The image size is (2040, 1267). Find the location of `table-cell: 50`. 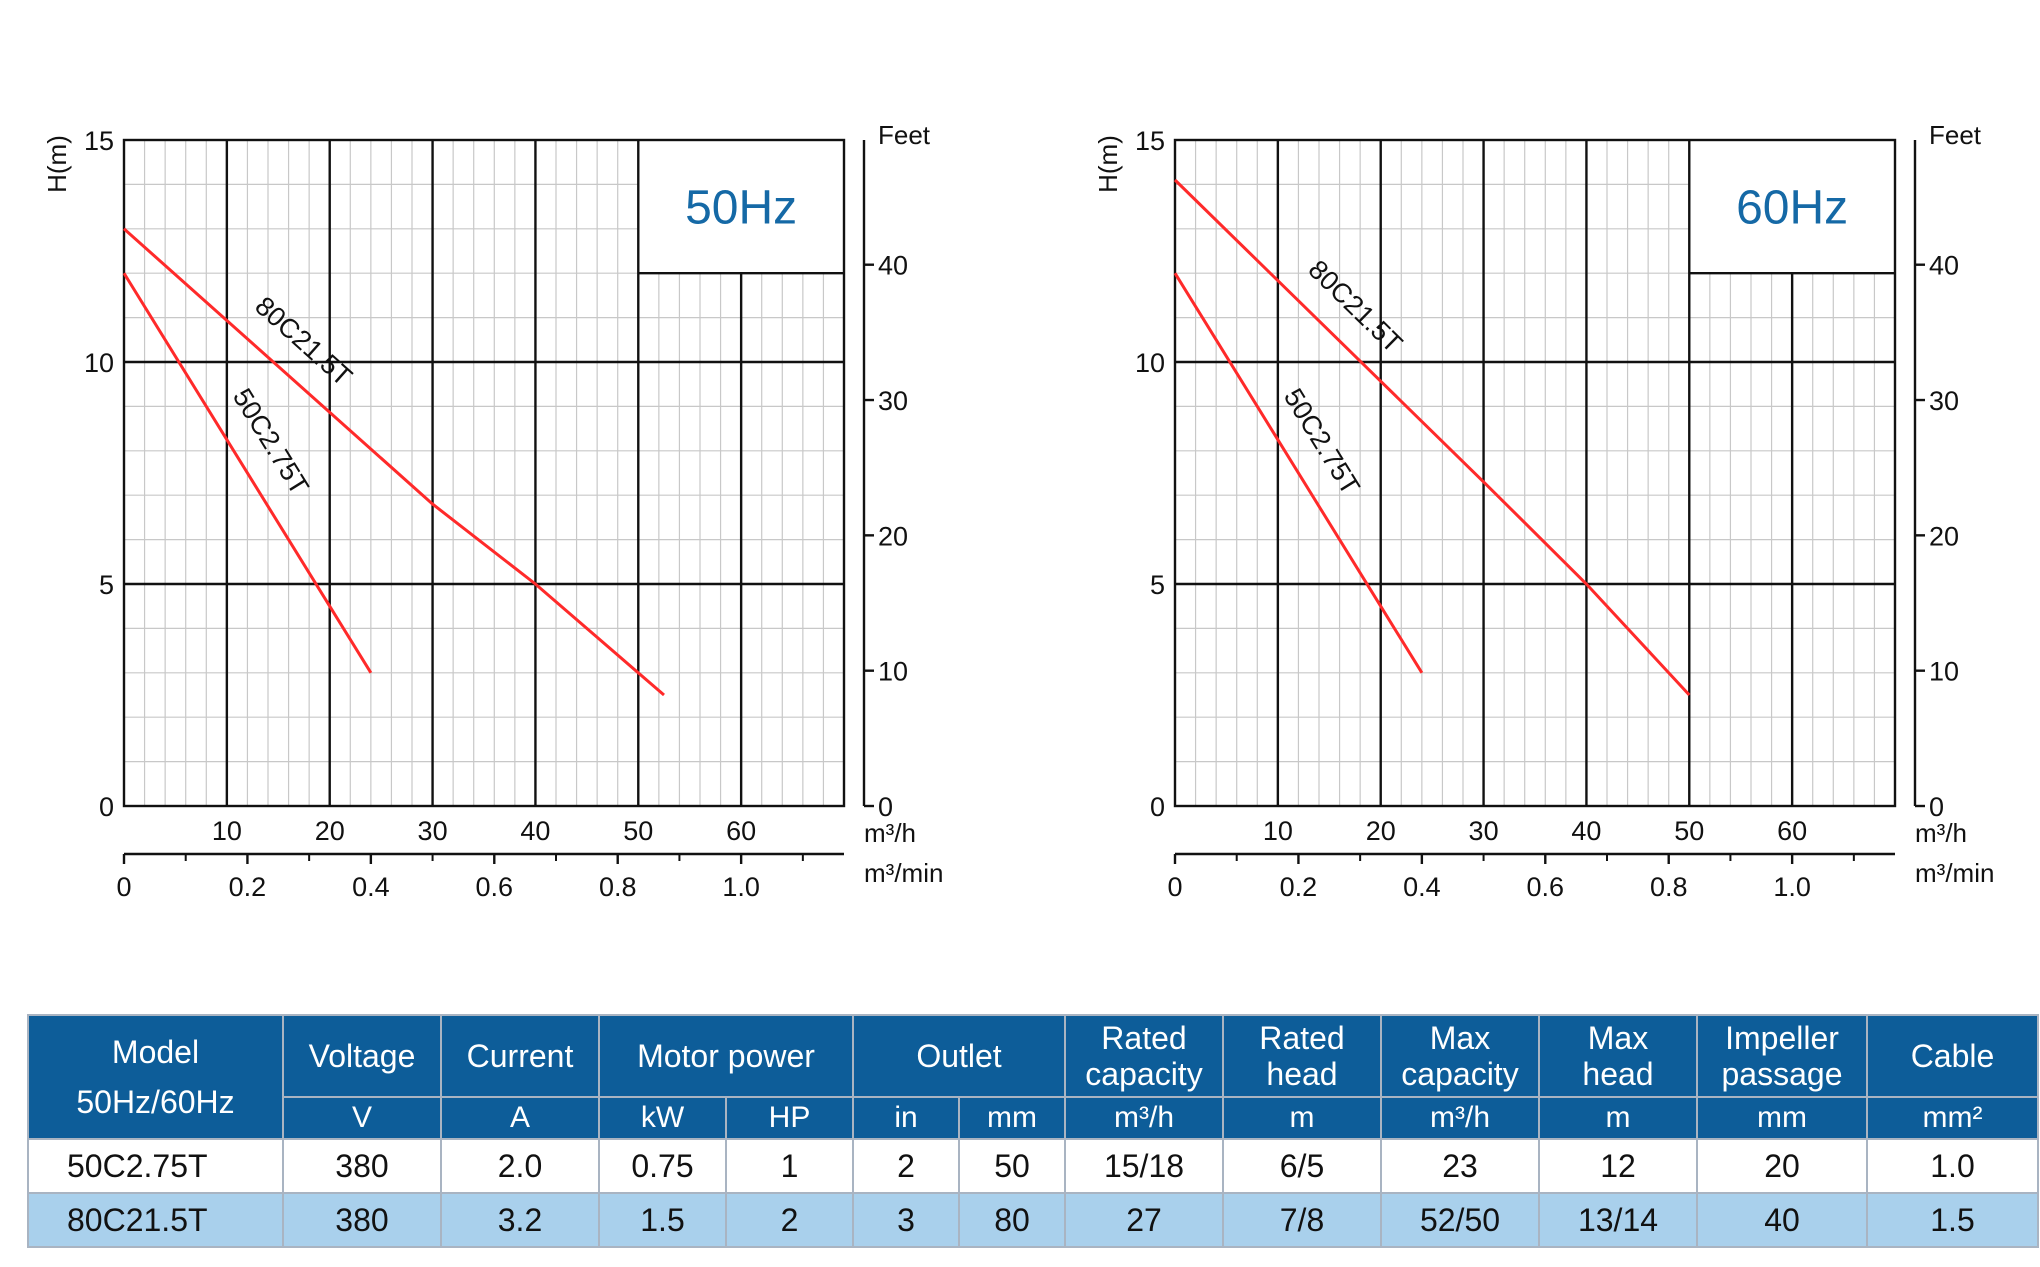

table-cell: 50 is located at coordinates (1012, 1166).